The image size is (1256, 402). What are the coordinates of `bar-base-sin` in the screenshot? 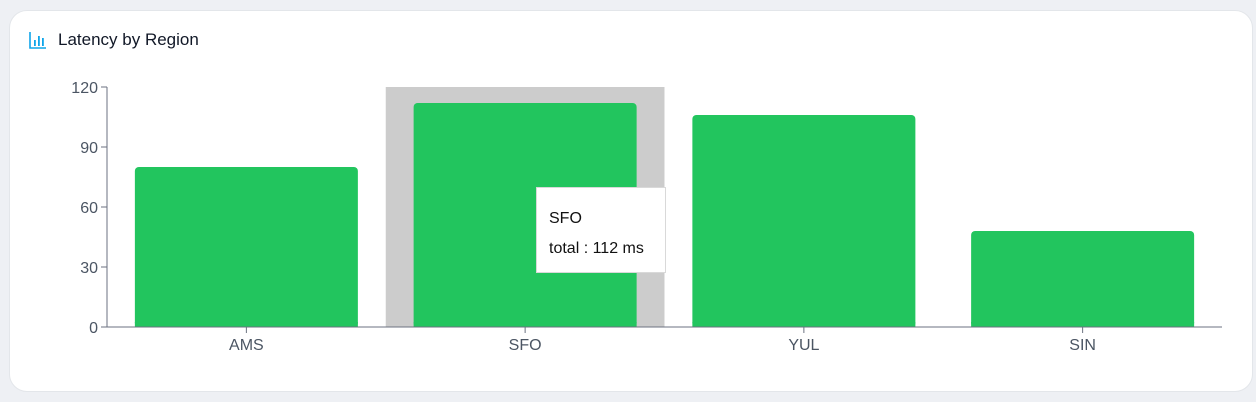 It's located at (1083, 324).